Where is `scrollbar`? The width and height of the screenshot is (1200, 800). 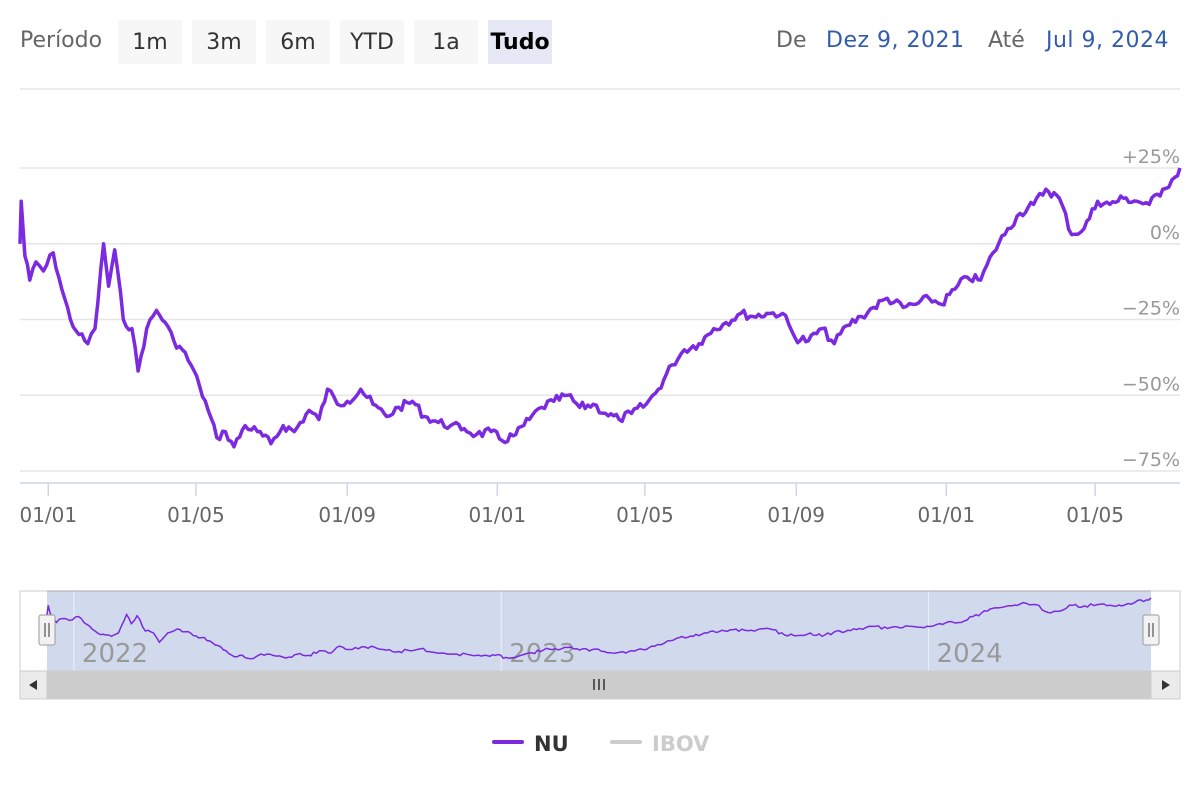 scrollbar is located at coordinates (600, 685).